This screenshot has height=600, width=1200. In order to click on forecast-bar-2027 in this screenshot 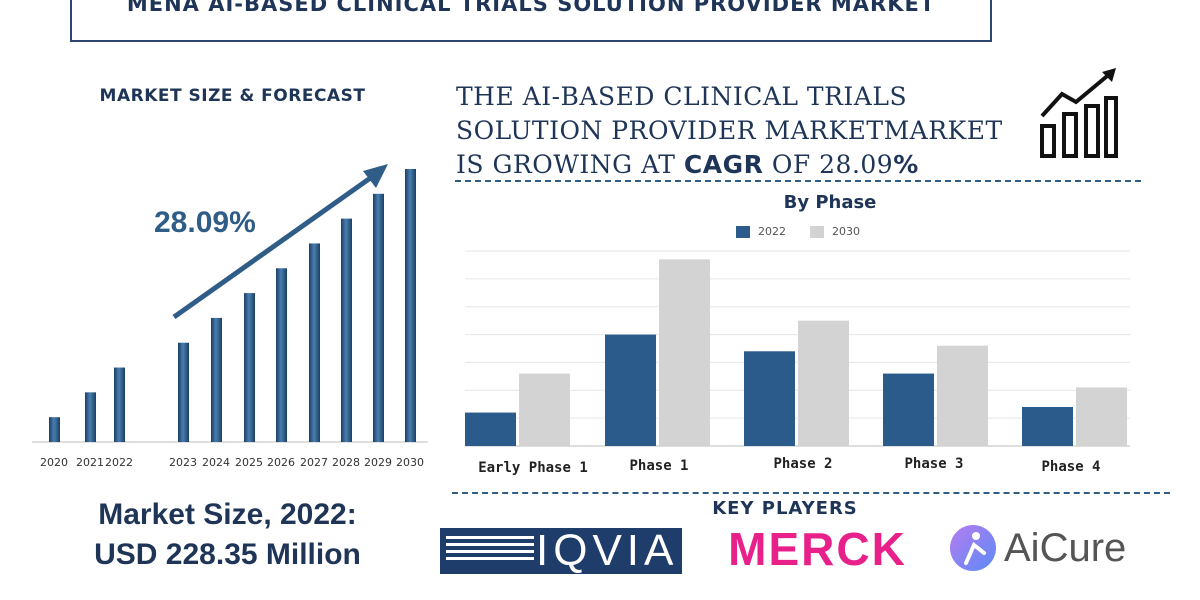, I will do `click(314, 342)`.